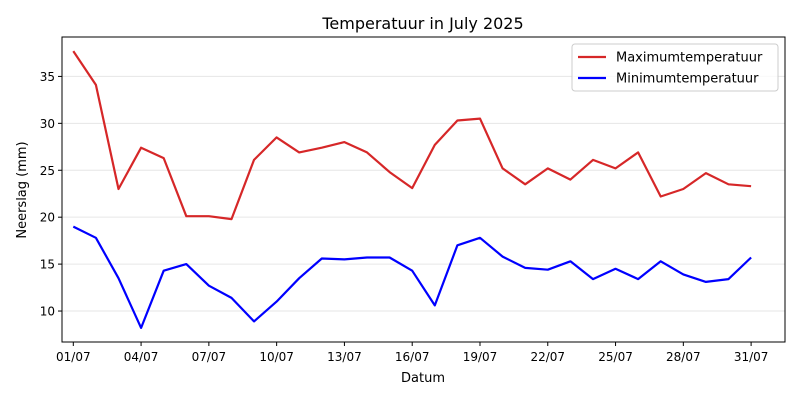  Describe the element at coordinates (47, 124) in the screenshot. I see `y-tick-label: 30` at that location.